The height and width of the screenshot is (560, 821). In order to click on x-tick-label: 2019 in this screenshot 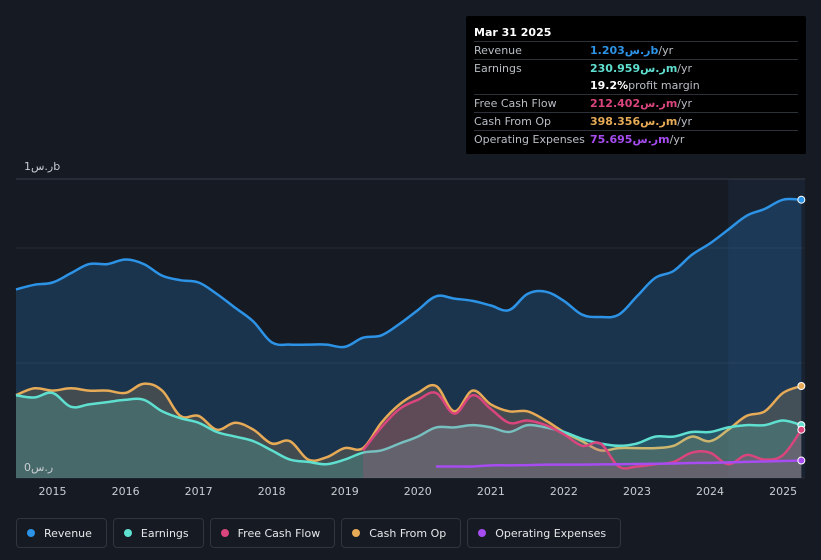, I will do `click(345, 491)`.